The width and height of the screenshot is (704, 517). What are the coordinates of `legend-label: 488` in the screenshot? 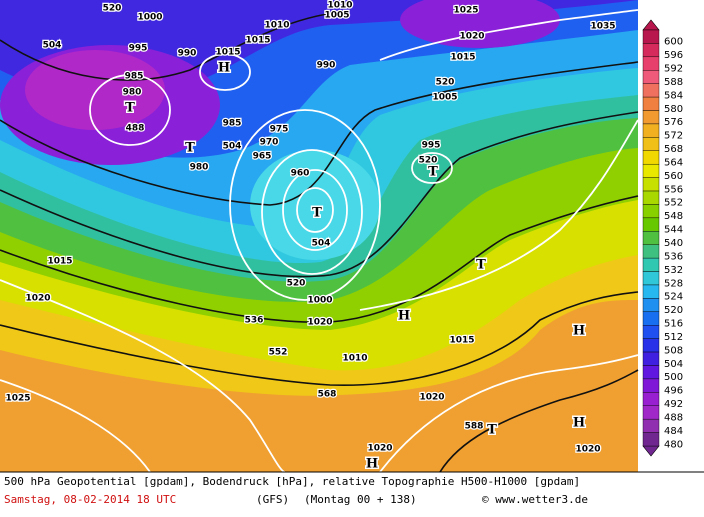 It's located at (673, 417).